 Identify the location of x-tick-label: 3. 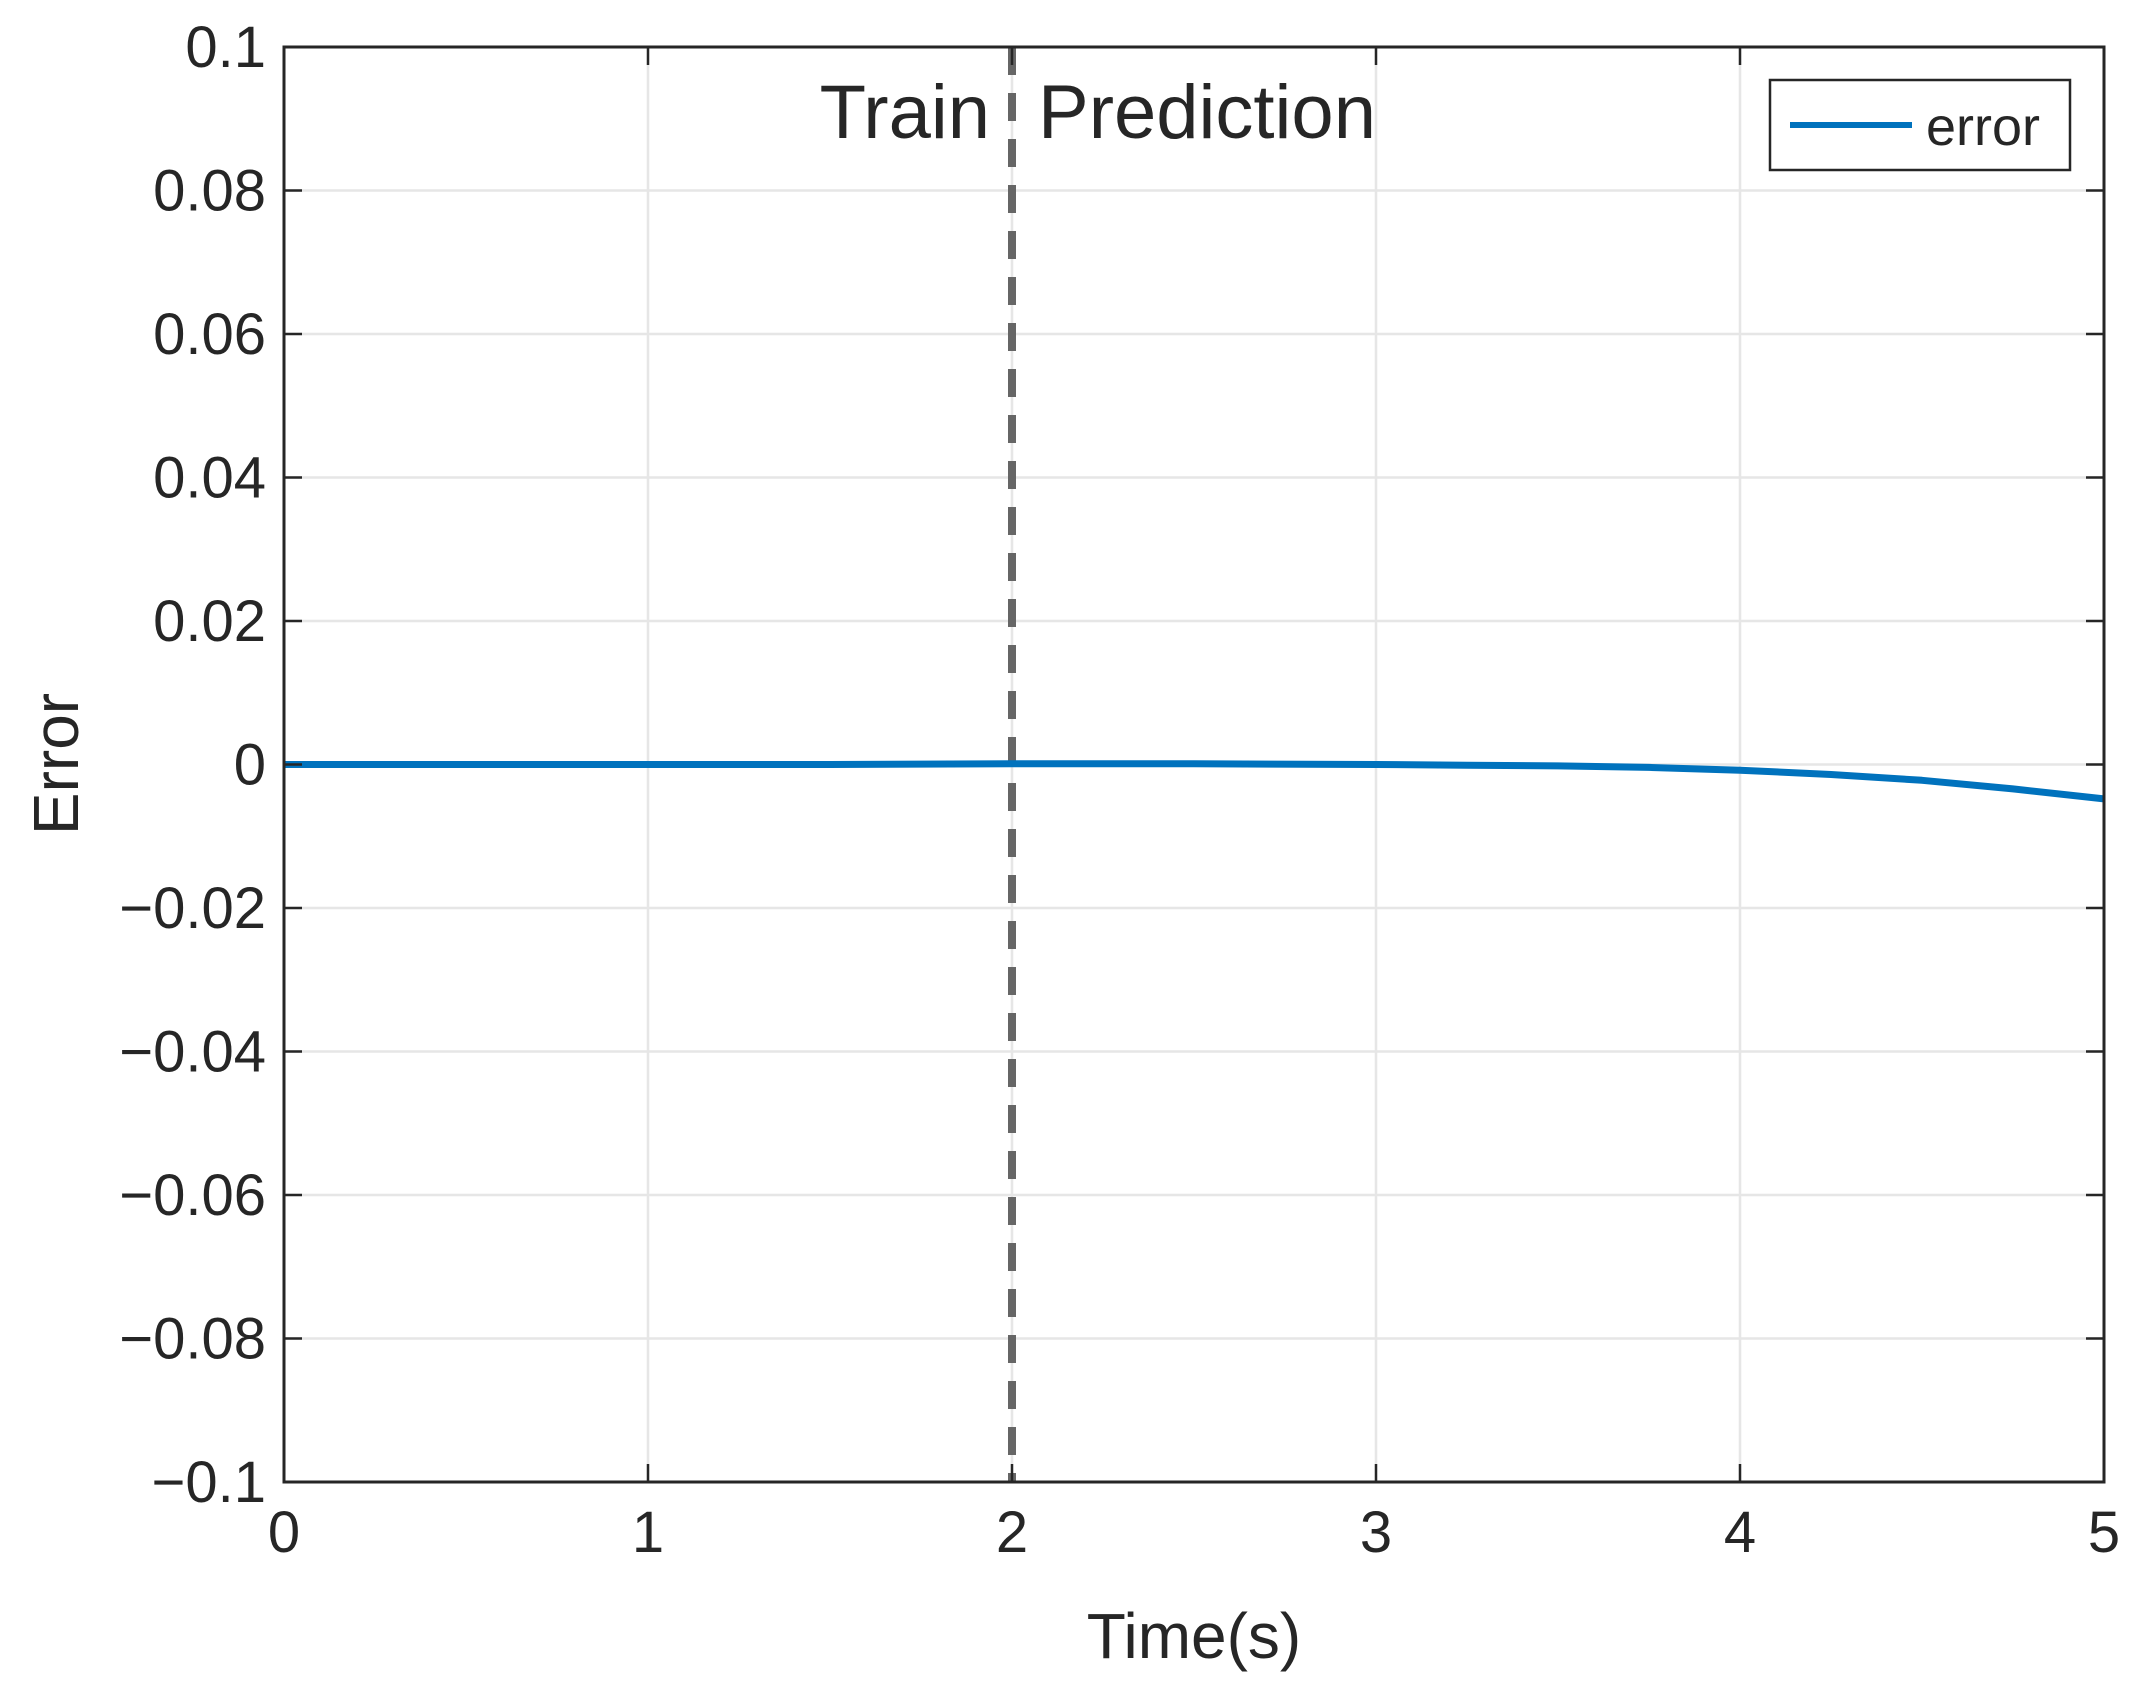
(1376, 1532).